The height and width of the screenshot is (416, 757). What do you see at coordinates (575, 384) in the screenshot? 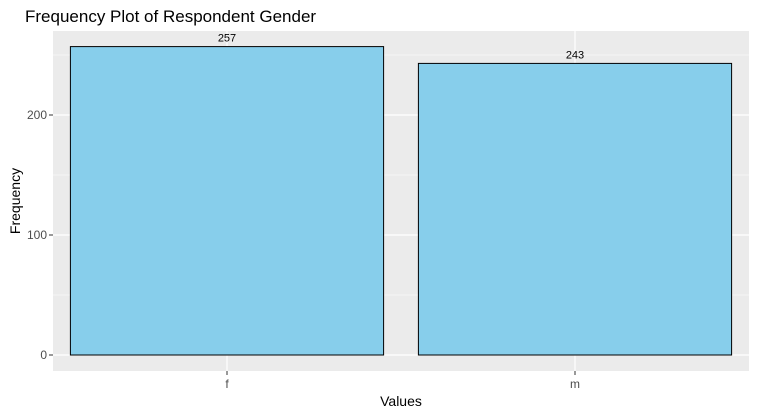
I see `x-tick-label: m` at bounding box center [575, 384].